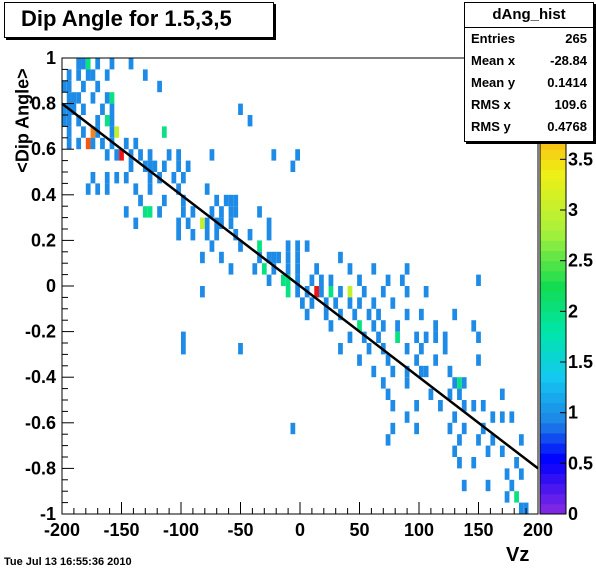 This screenshot has height=572, width=596. What do you see at coordinates (493, 60) in the screenshot?
I see `stats-label: Mean x` at bounding box center [493, 60].